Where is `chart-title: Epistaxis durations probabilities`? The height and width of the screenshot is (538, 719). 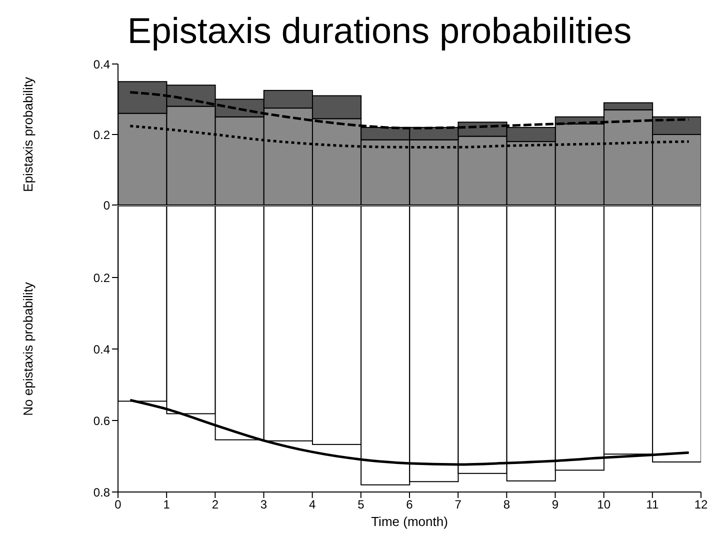 chart-title: Epistaxis durations probabilities is located at coordinates (379, 31).